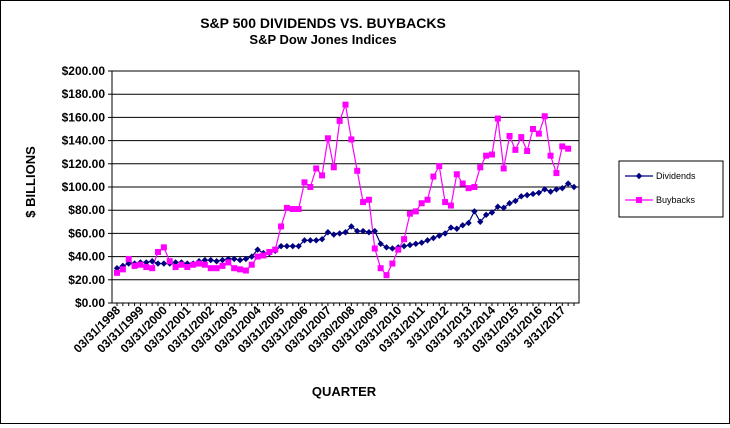  What do you see at coordinates (84, 141) in the screenshot?
I see `y-tick-label: $140.00` at bounding box center [84, 141].